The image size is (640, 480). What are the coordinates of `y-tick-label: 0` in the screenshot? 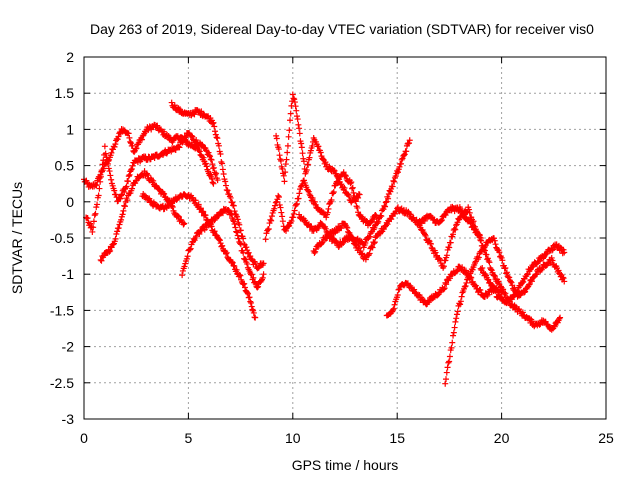 It's located at (70, 202).